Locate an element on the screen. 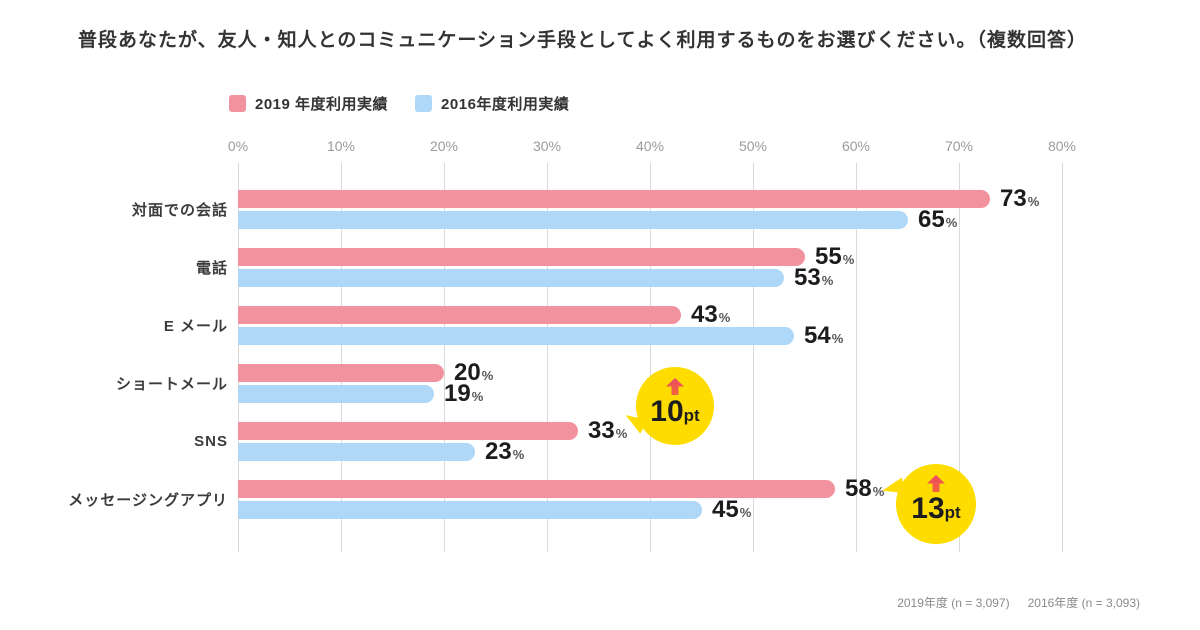 This screenshot has height=630, width=1200. value-label: 65% is located at coordinates (938, 220).